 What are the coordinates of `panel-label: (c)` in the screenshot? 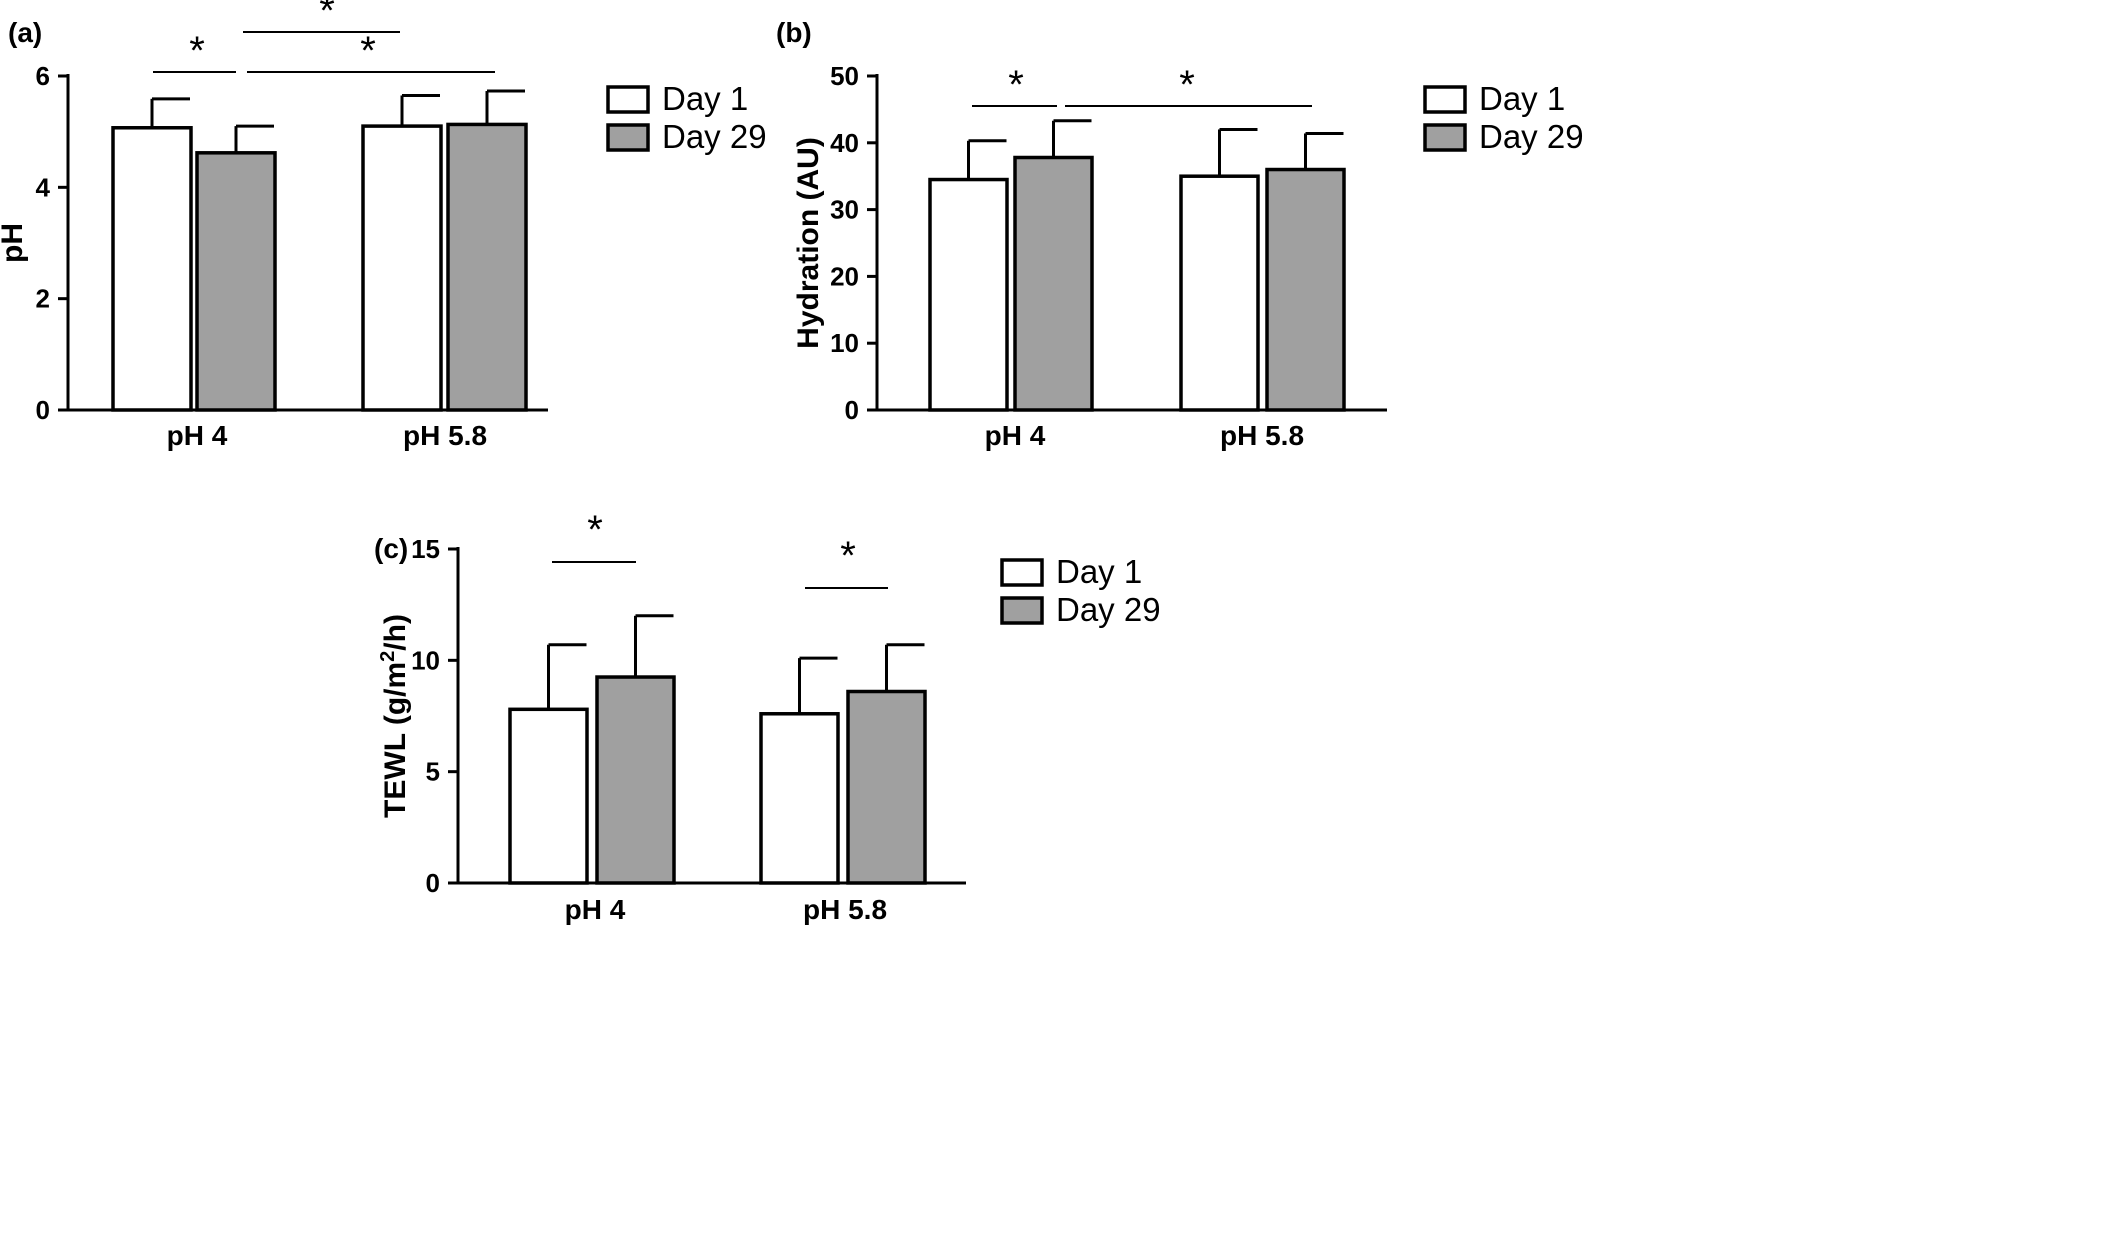 It's located at (391, 548).